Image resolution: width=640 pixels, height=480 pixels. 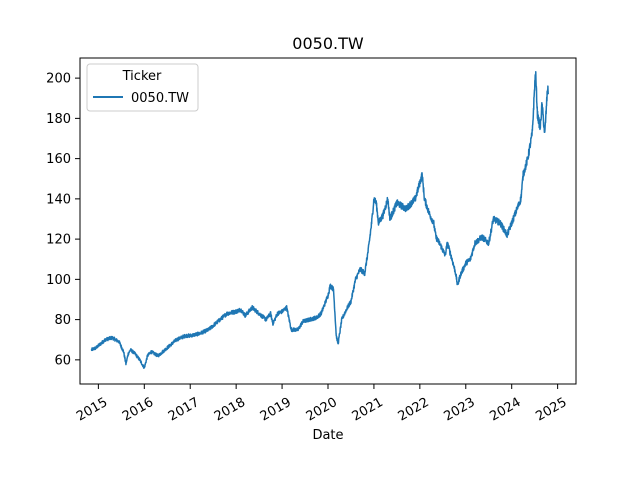 I want to click on legend-entry-0050-tw: 0050.TW, so click(x=160, y=98).